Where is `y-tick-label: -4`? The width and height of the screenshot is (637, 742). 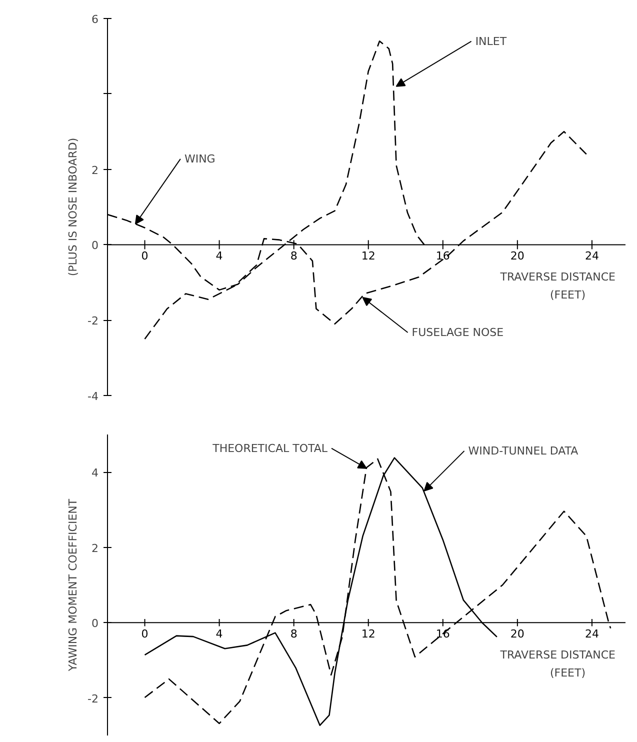 y-tick-label: -4 is located at coordinates (93, 396).